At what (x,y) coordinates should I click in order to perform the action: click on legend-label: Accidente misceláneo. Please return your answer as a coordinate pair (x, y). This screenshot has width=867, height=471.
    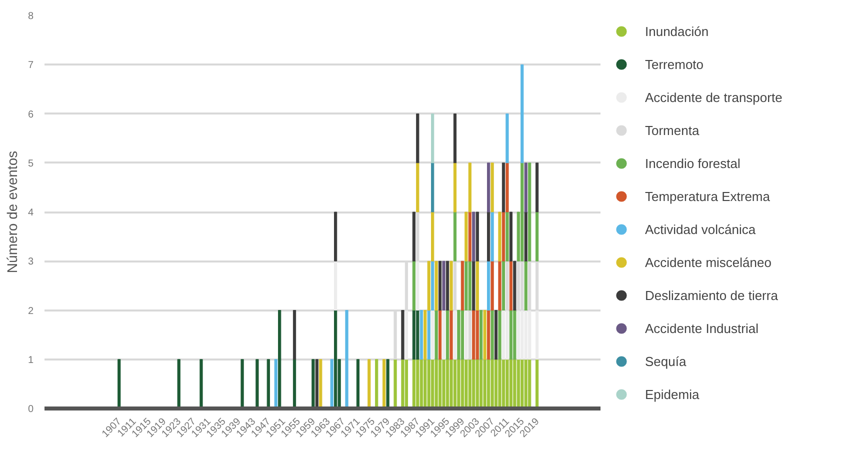
    Looking at the image, I should click on (708, 262).